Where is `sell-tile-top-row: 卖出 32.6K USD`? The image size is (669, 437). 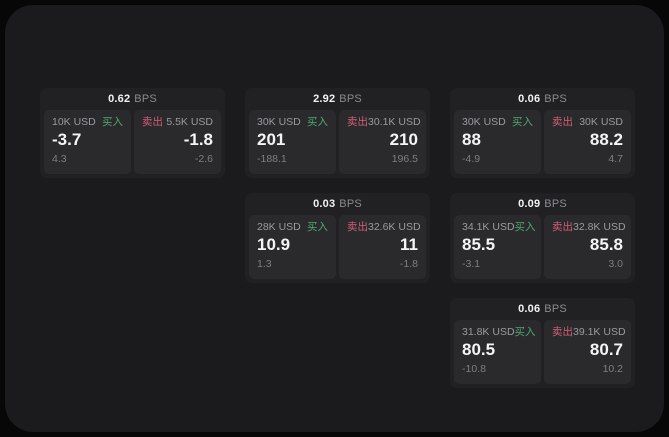
sell-tile-top-row: 卖出 32.6K USD is located at coordinates (384, 227).